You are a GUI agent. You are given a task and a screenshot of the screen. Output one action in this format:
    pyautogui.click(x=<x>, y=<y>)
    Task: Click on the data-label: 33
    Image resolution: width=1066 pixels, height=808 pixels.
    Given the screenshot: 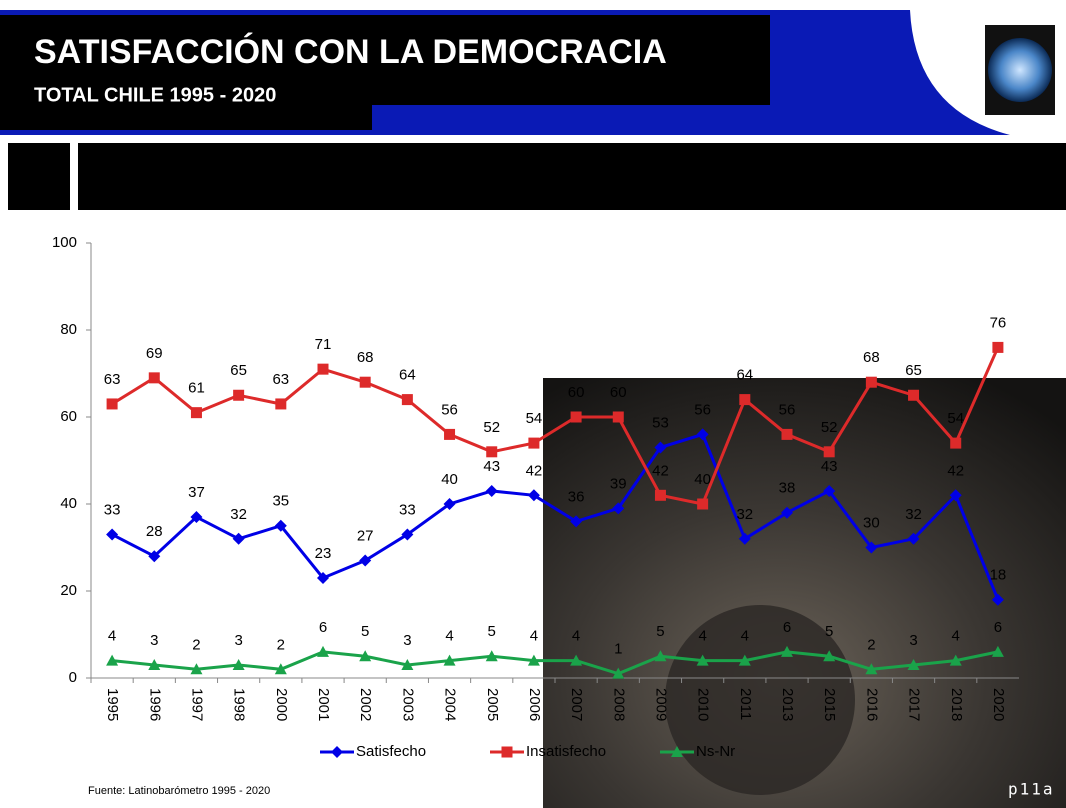 What is the action you would take?
    pyautogui.click(x=407, y=509)
    